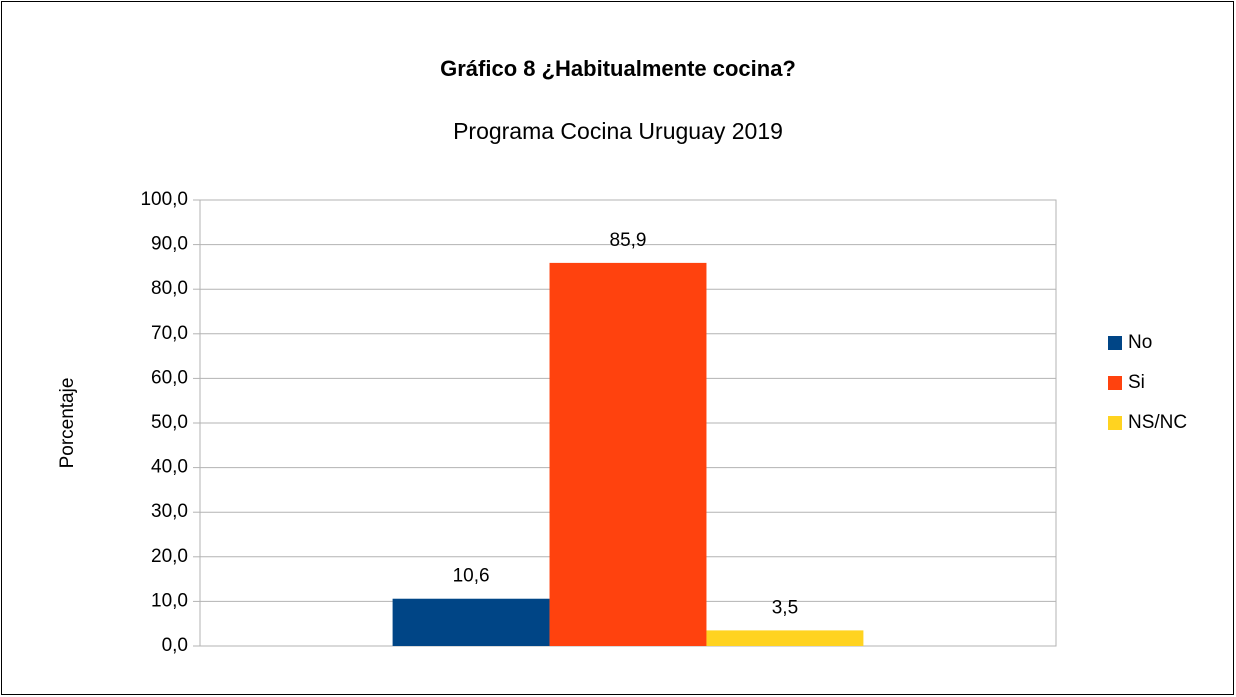 This screenshot has height=697, width=1236. What do you see at coordinates (471, 576) in the screenshot?
I see `value-label: 10,6` at bounding box center [471, 576].